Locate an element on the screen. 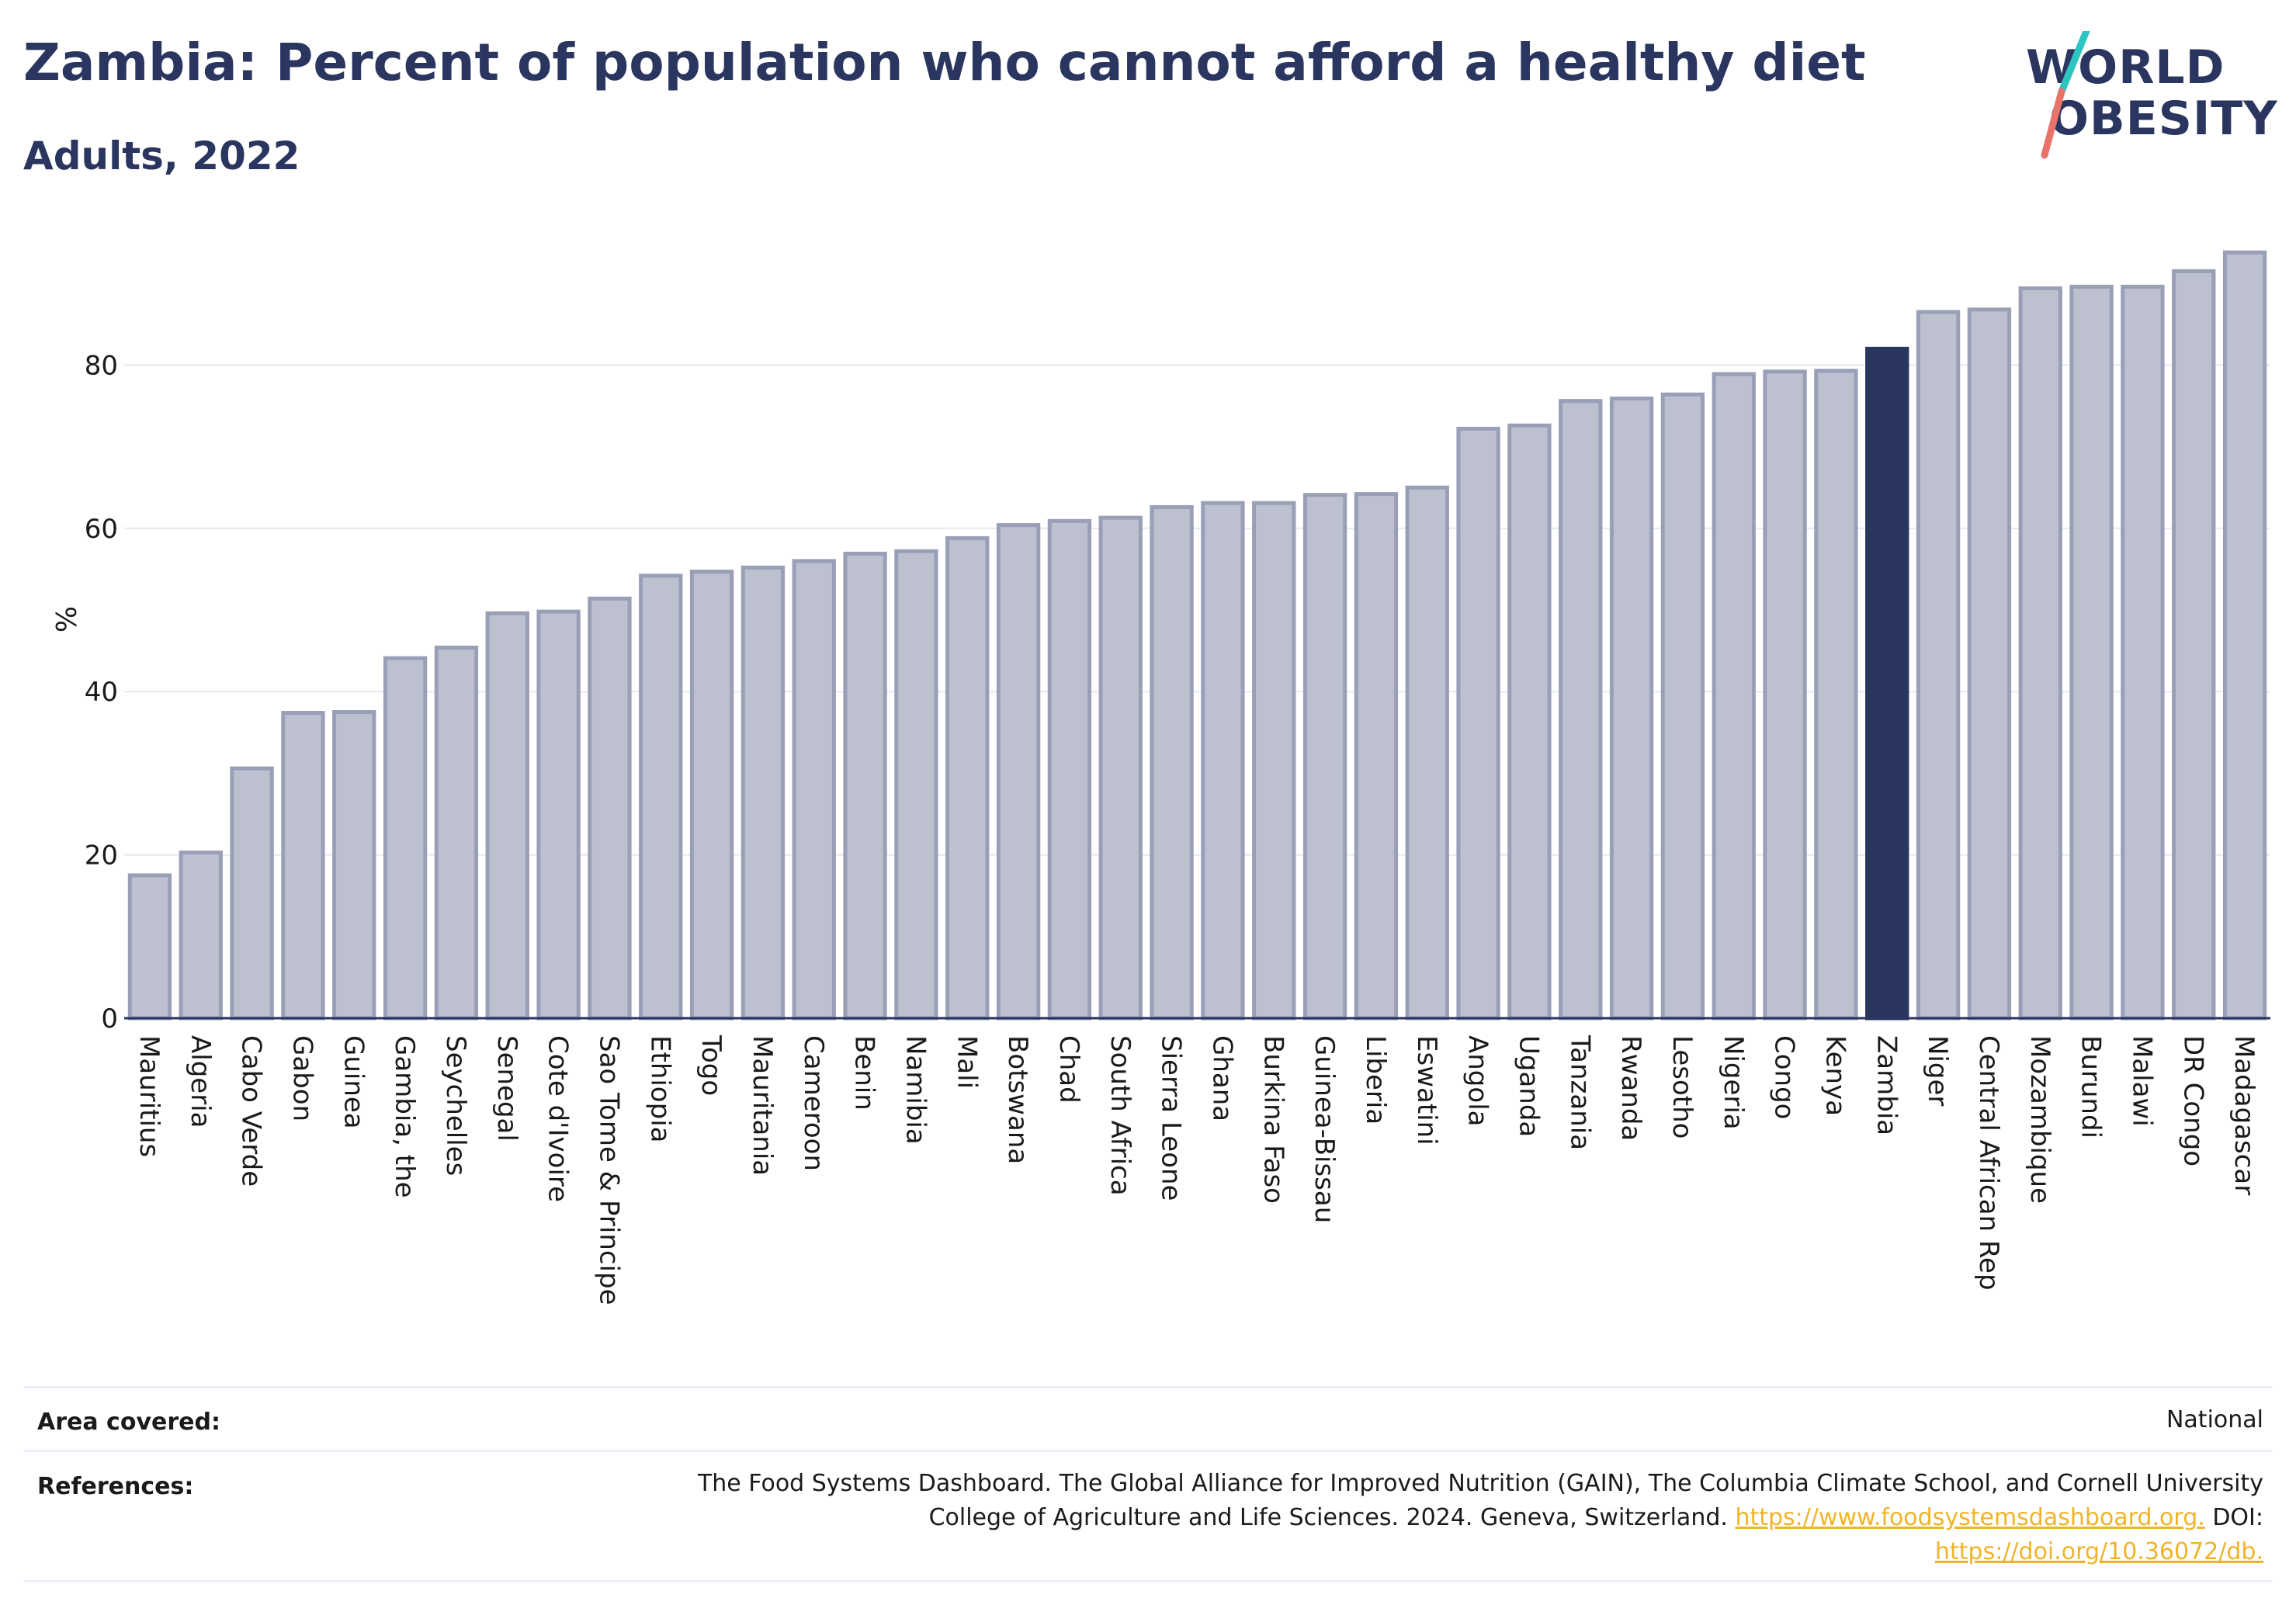 This screenshot has height=1622, width=2296. x-tick-label: Mauritania is located at coordinates (762, 1105).